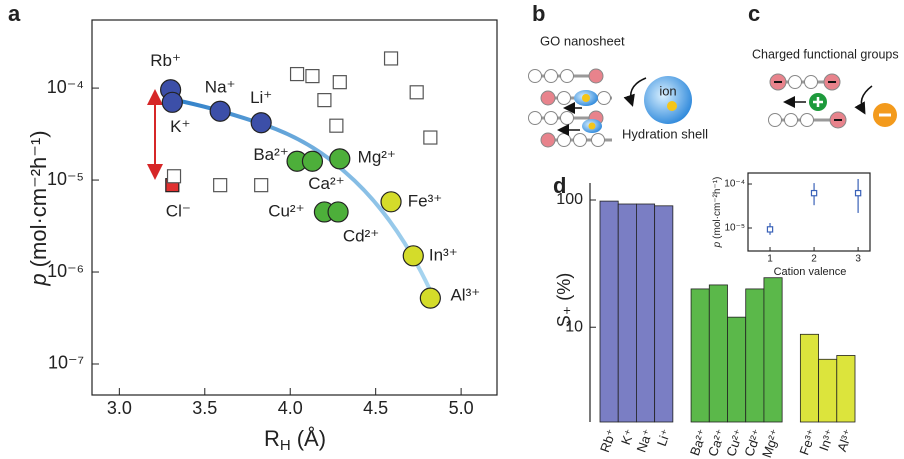  What do you see at coordinates (618, 74) in the screenshot?
I see `diagram-b: b GO nanosheet ion Hydration shell` at bounding box center [618, 74].